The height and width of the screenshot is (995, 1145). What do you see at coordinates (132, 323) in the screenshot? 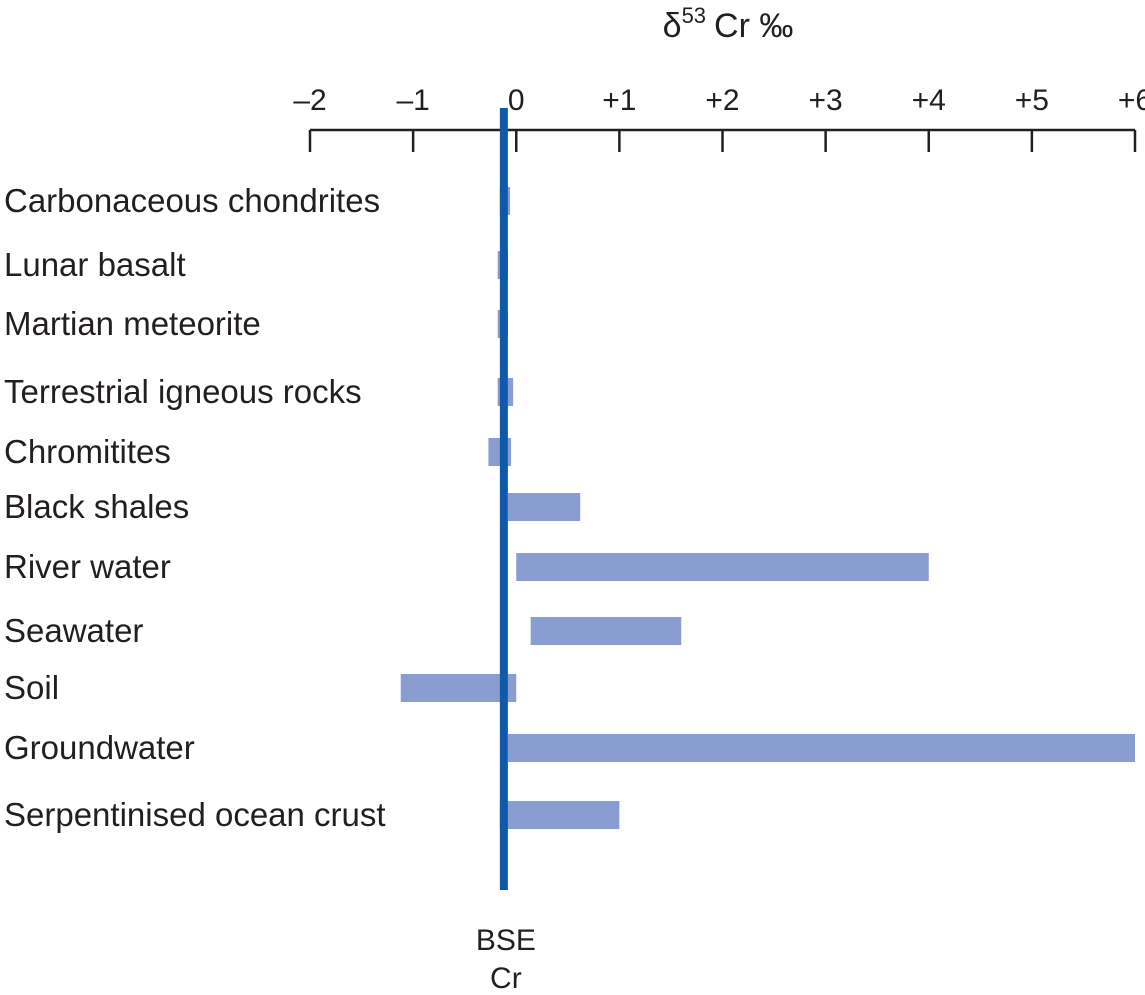
I see `category-label: Martian meteorite` at bounding box center [132, 323].